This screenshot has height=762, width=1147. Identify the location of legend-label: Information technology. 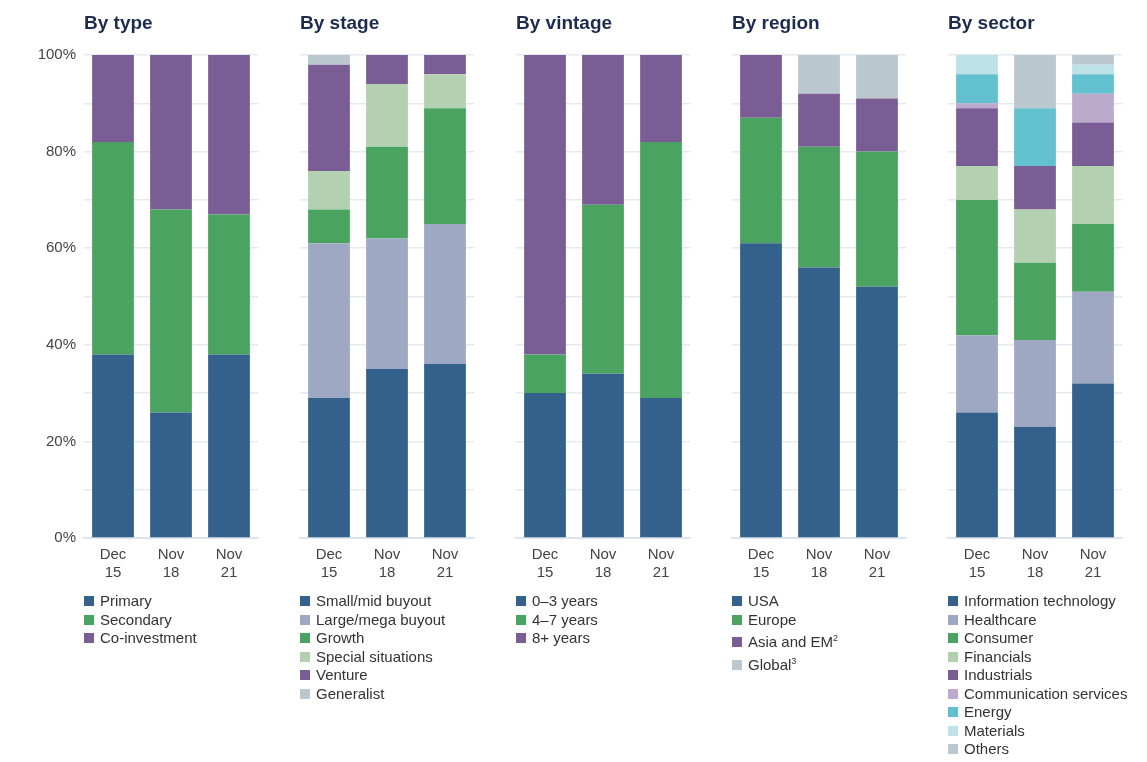
(1040, 601).